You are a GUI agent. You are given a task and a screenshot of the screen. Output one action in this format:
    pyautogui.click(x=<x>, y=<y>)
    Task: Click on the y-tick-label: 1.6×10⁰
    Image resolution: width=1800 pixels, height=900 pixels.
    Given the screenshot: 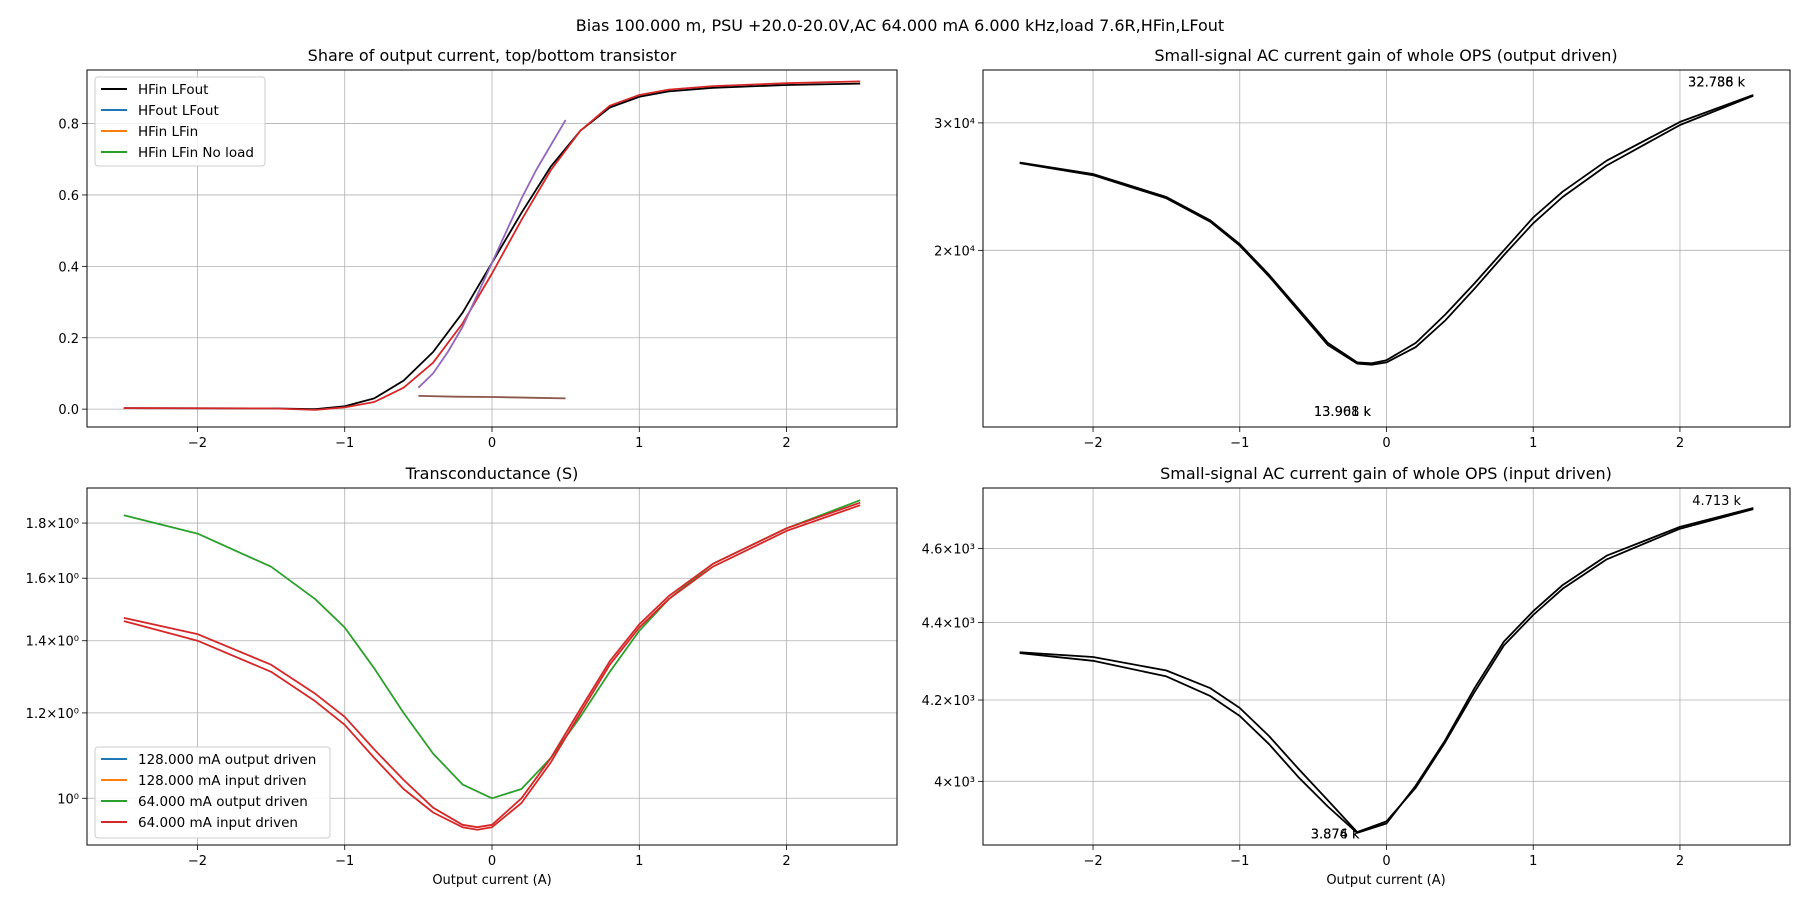 What is the action you would take?
    pyautogui.click(x=52, y=579)
    